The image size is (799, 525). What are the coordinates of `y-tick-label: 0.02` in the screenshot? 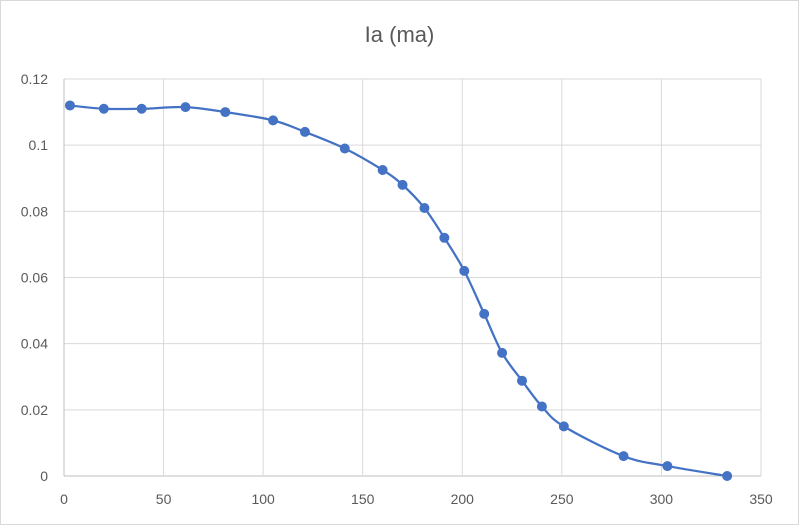 It's located at (34, 410).